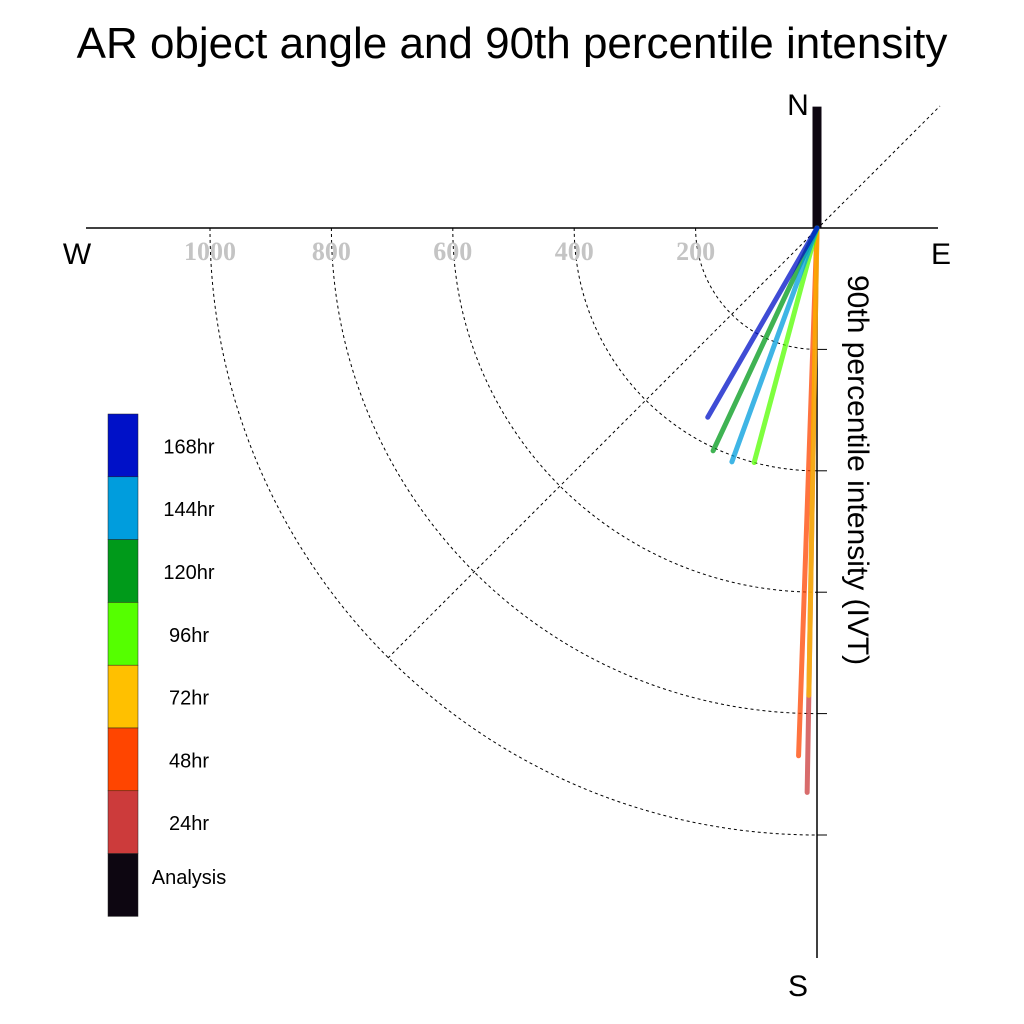 This screenshot has height=1024, width=1024. Describe the element at coordinates (189, 699) in the screenshot. I see `legend-label-72hr: 72hr` at that location.